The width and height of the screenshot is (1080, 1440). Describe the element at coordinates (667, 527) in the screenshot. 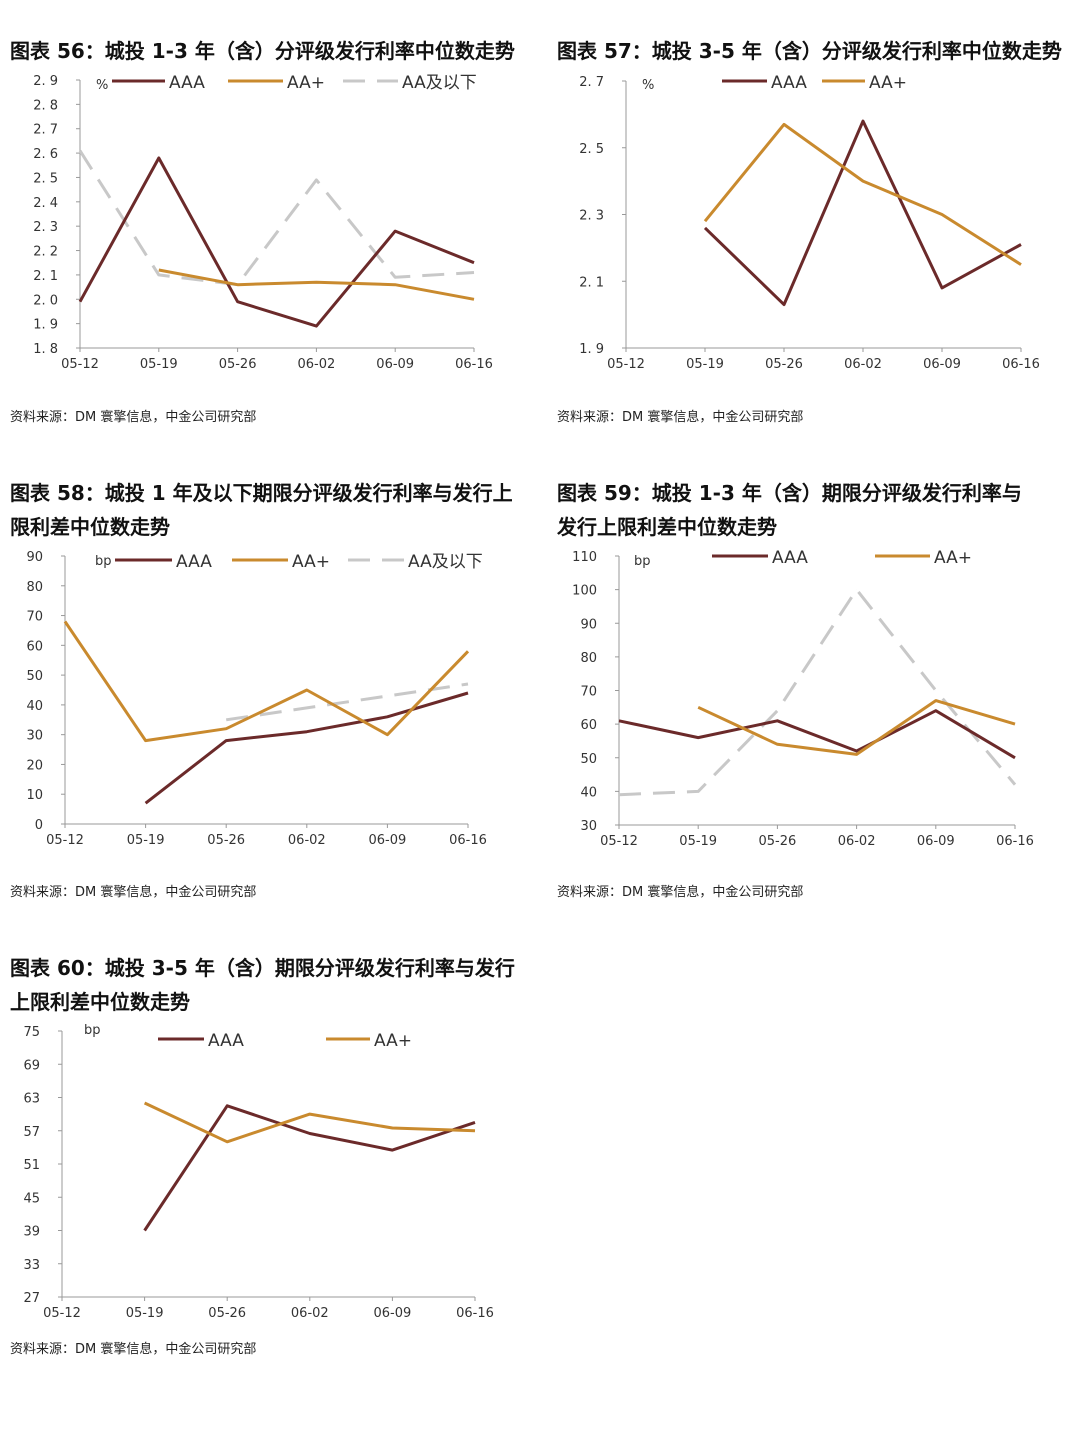

I see `chart-59-title-line2: 发行上限利差中位数走势` at that location.